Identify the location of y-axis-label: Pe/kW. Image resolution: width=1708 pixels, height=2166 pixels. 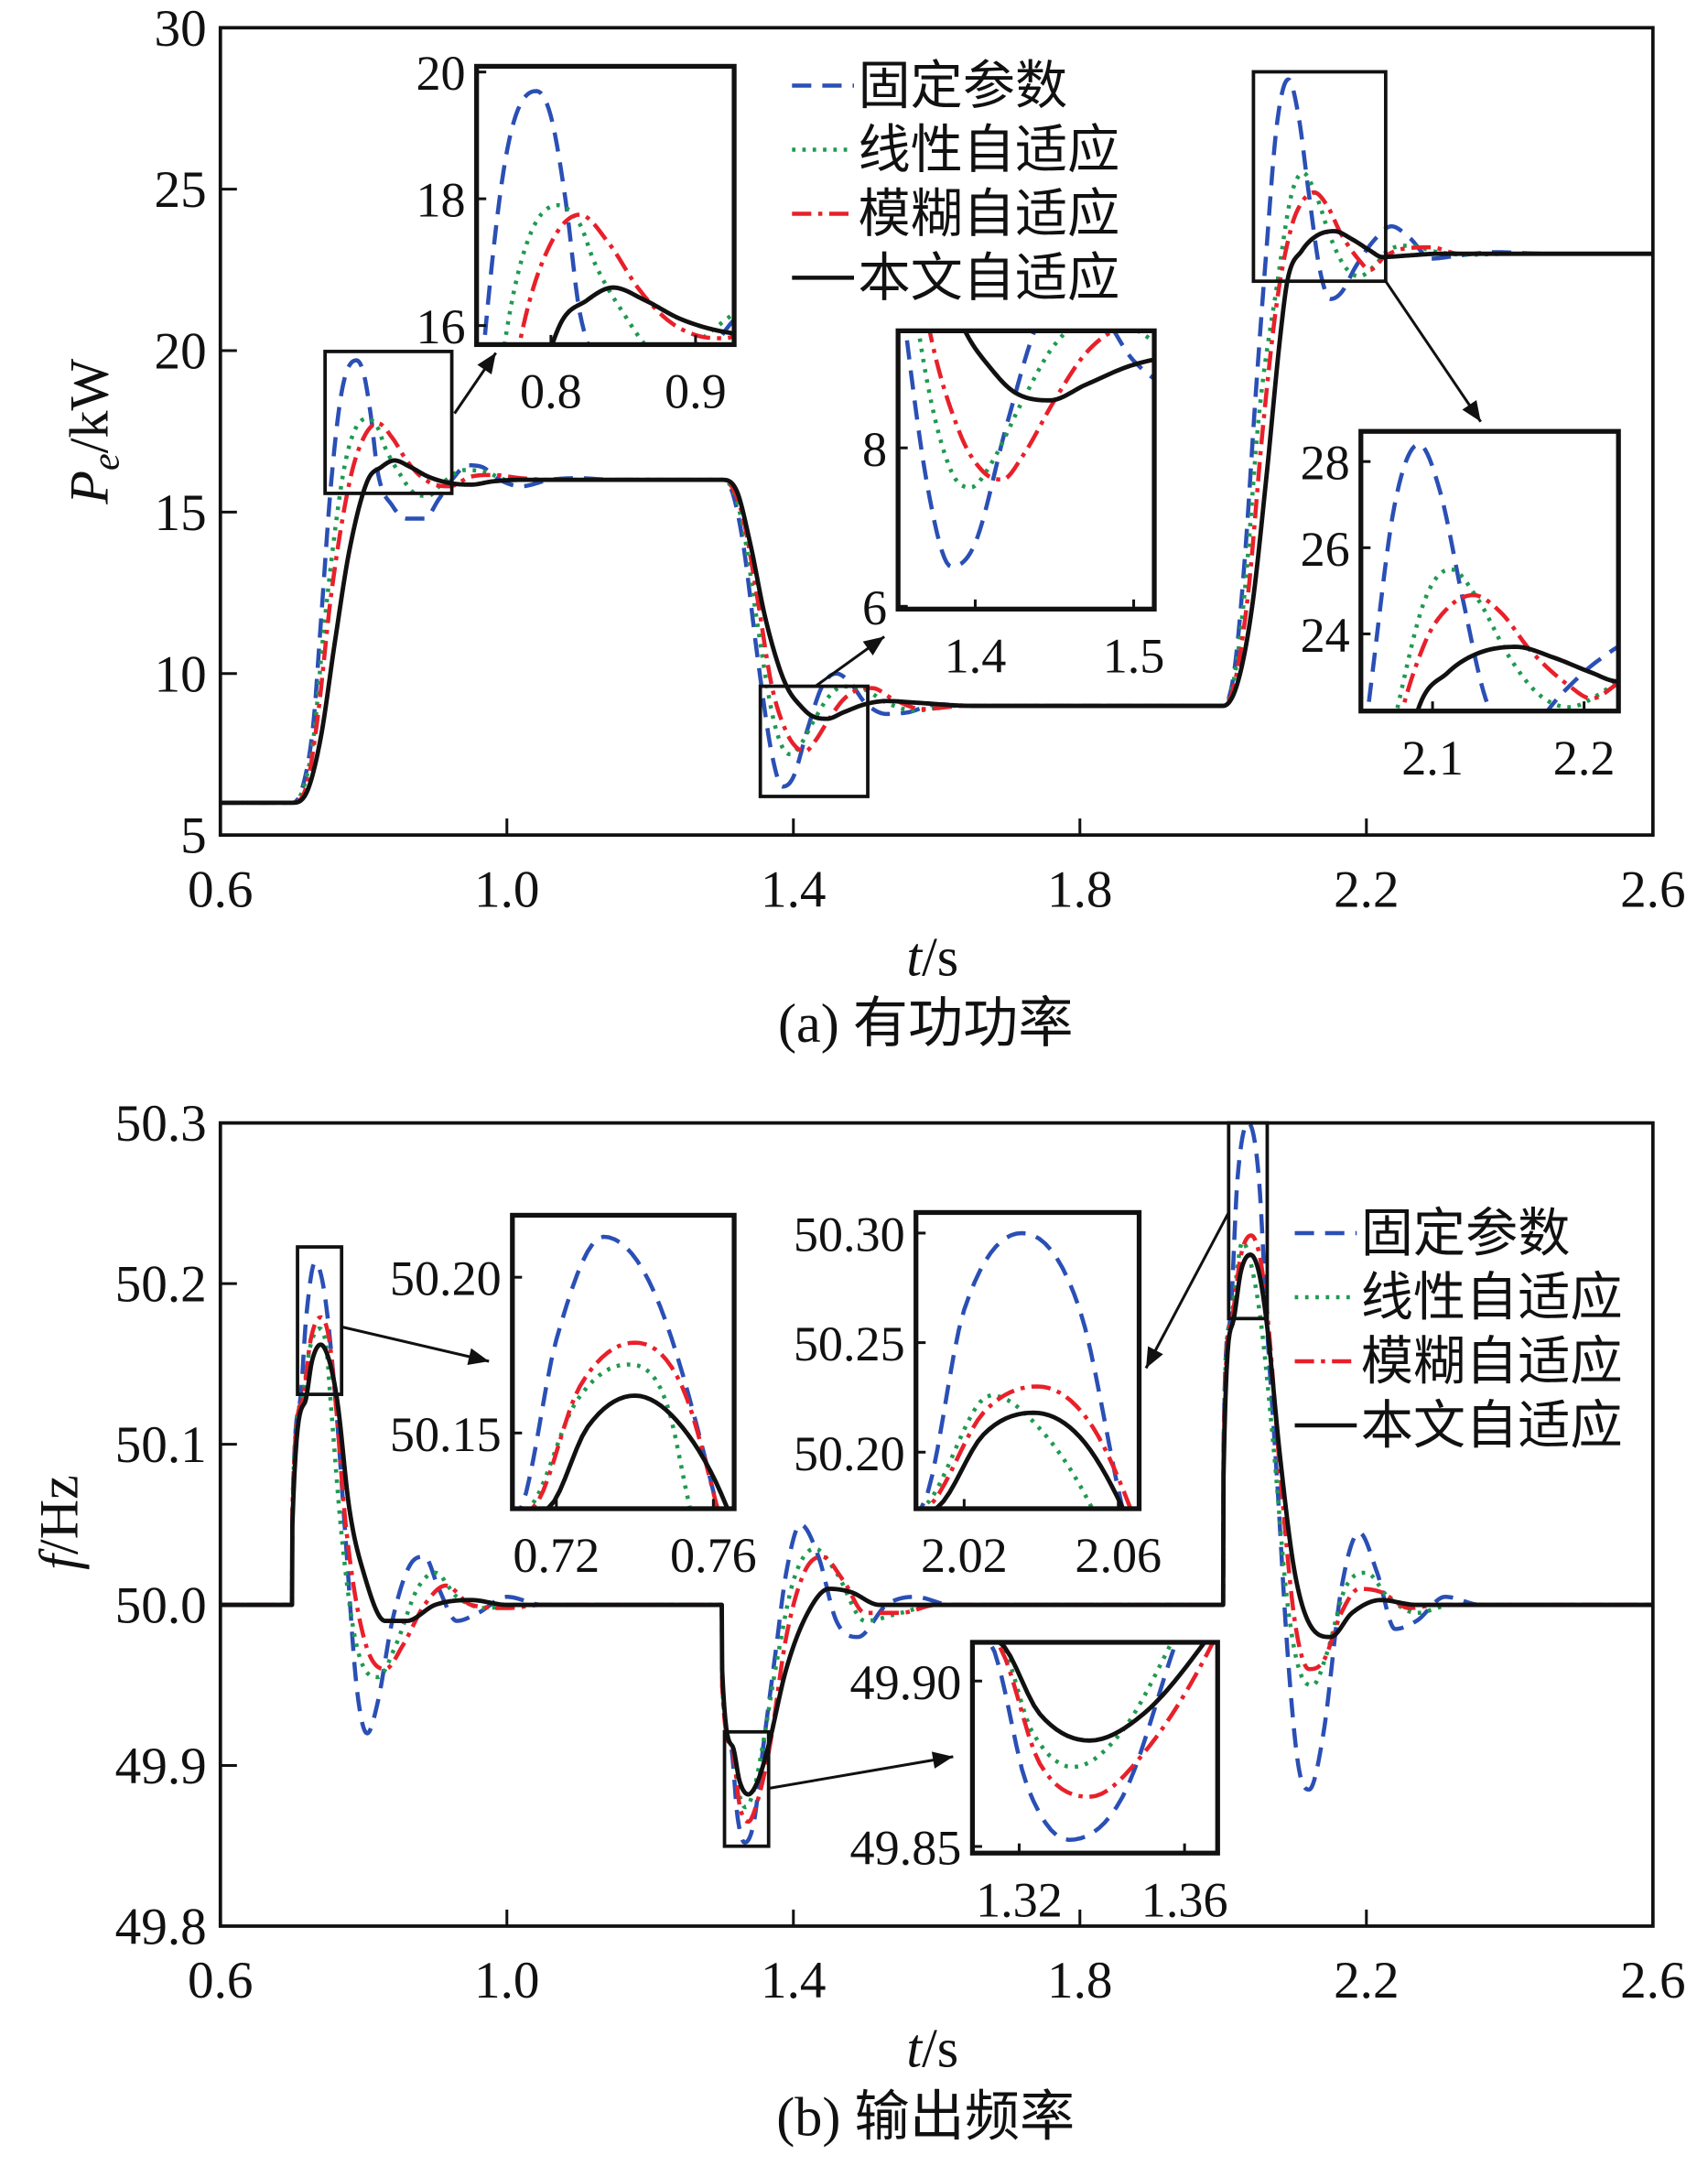
(93, 431).